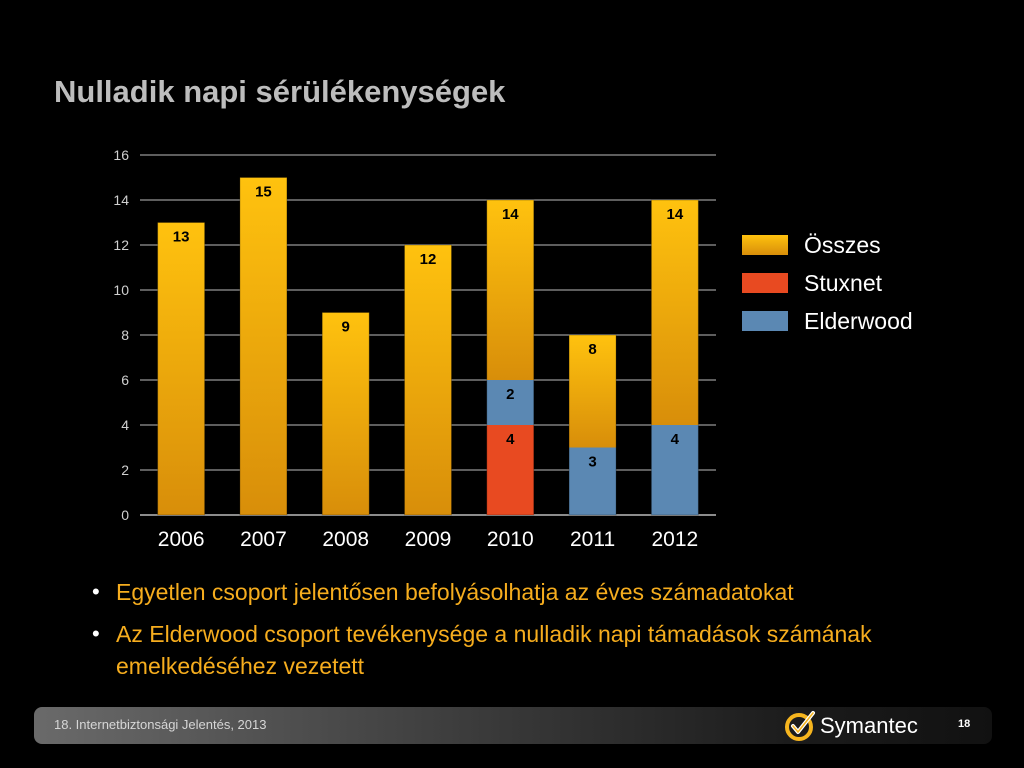 This screenshot has height=768, width=1024. I want to click on x-tick-label: 2010, so click(510, 539).